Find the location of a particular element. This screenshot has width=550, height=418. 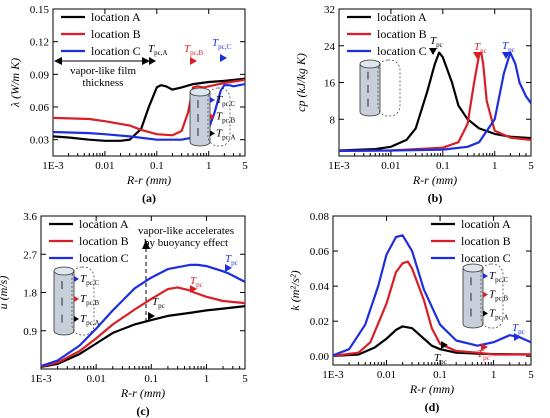

y-axis-label: k (m²/s²) is located at coordinates (295, 290).